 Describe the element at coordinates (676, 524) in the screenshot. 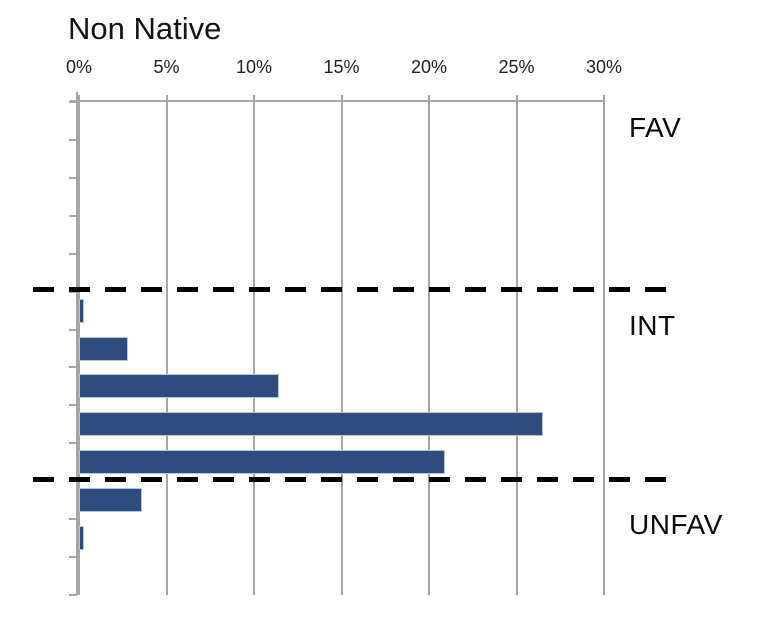

I see `section-label-unfav: UNFAV` at that location.